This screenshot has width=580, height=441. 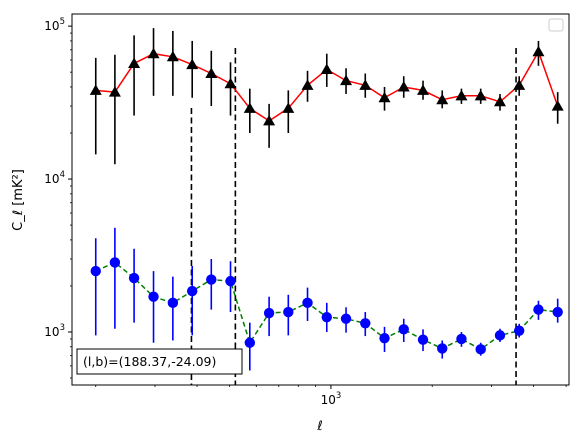 I want to click on annotation: (l,b)=(188.37,-24.09), so click(x=159, y=361).